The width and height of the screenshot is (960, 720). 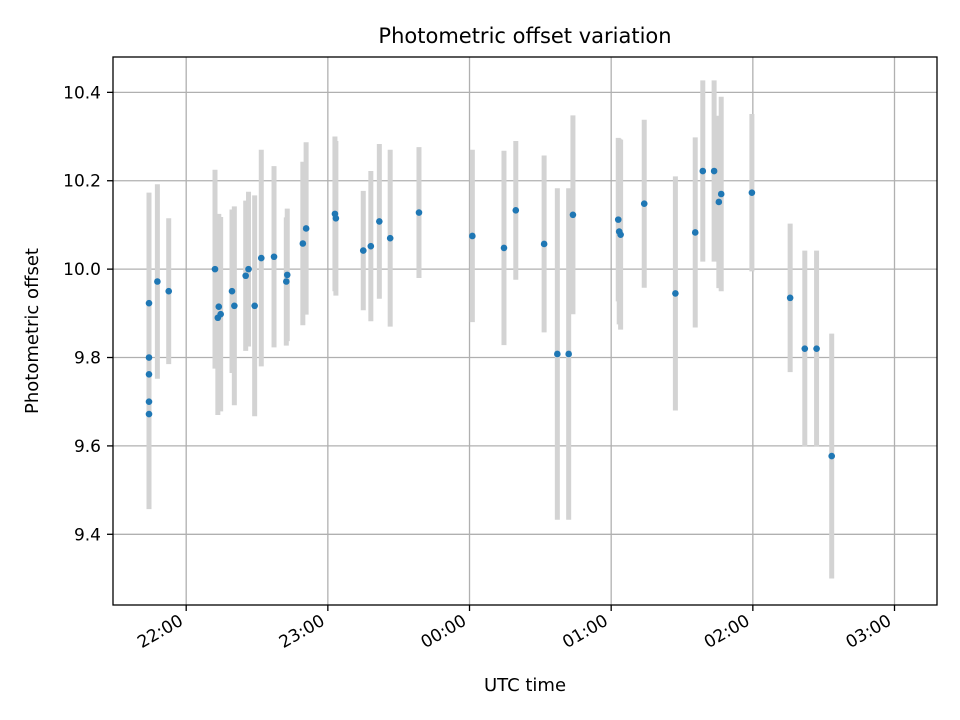 I want to click on y-tick-label: 9.6, so click(x=87, y=447).